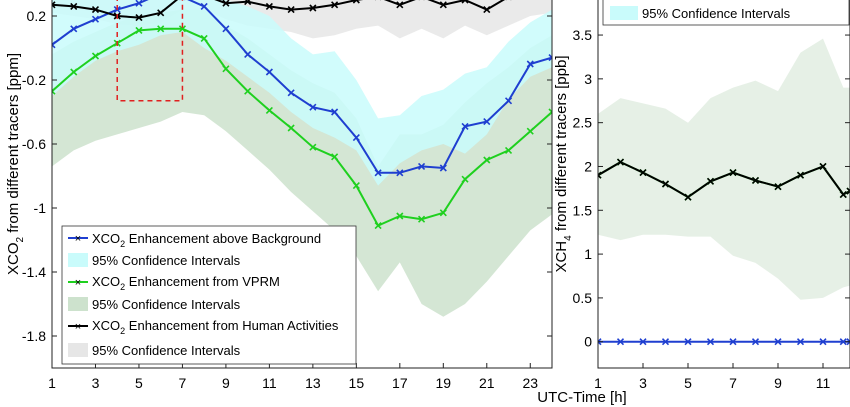 This screenshot has height=407, width=850. What do you see at coordinates (588, 166) in the screenshot?
I see `y-tick-label: 2` at bounding box center [588, 166].